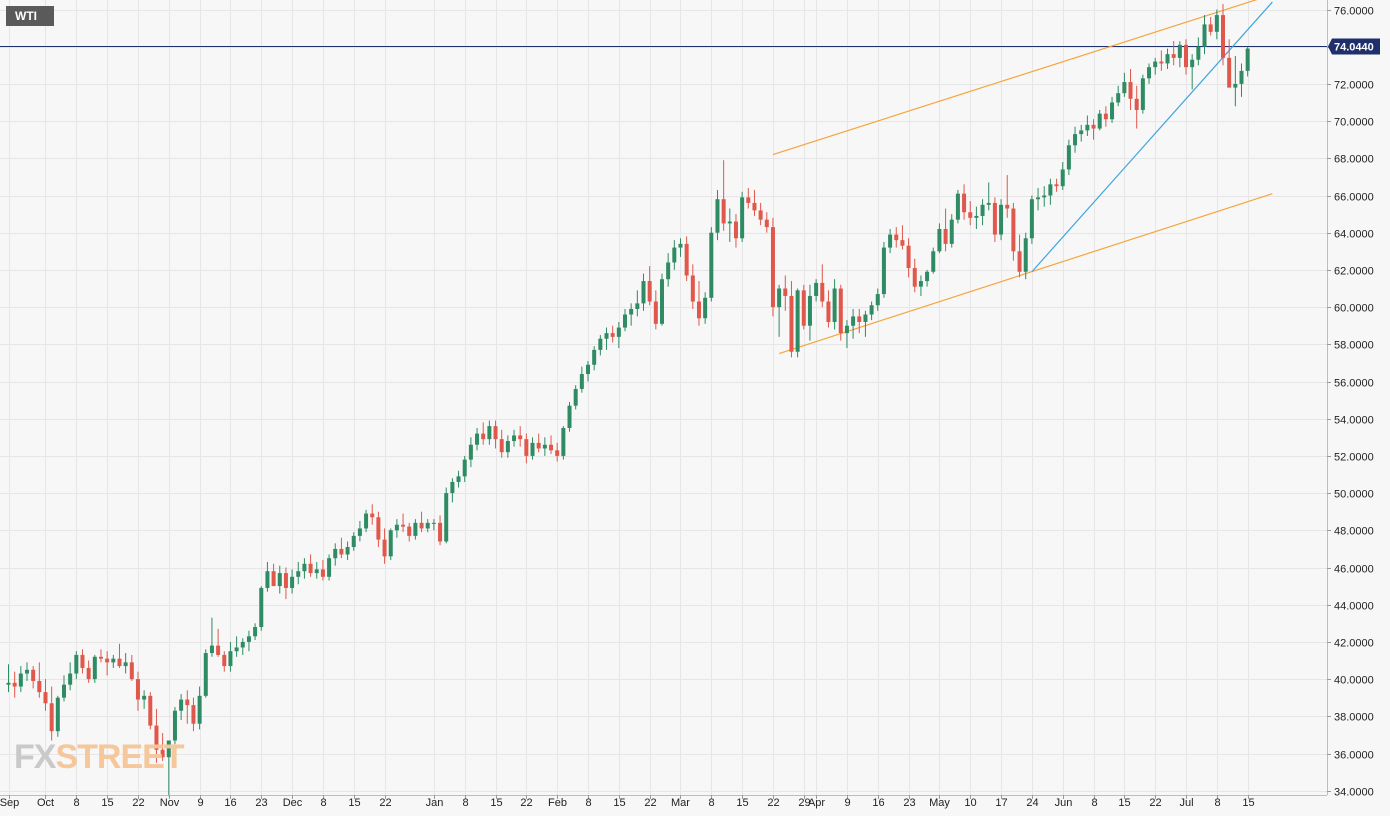  Describe the element at coordinates (35, 757) in the screenshot. I see `watermark-part-1: FX` at that location.